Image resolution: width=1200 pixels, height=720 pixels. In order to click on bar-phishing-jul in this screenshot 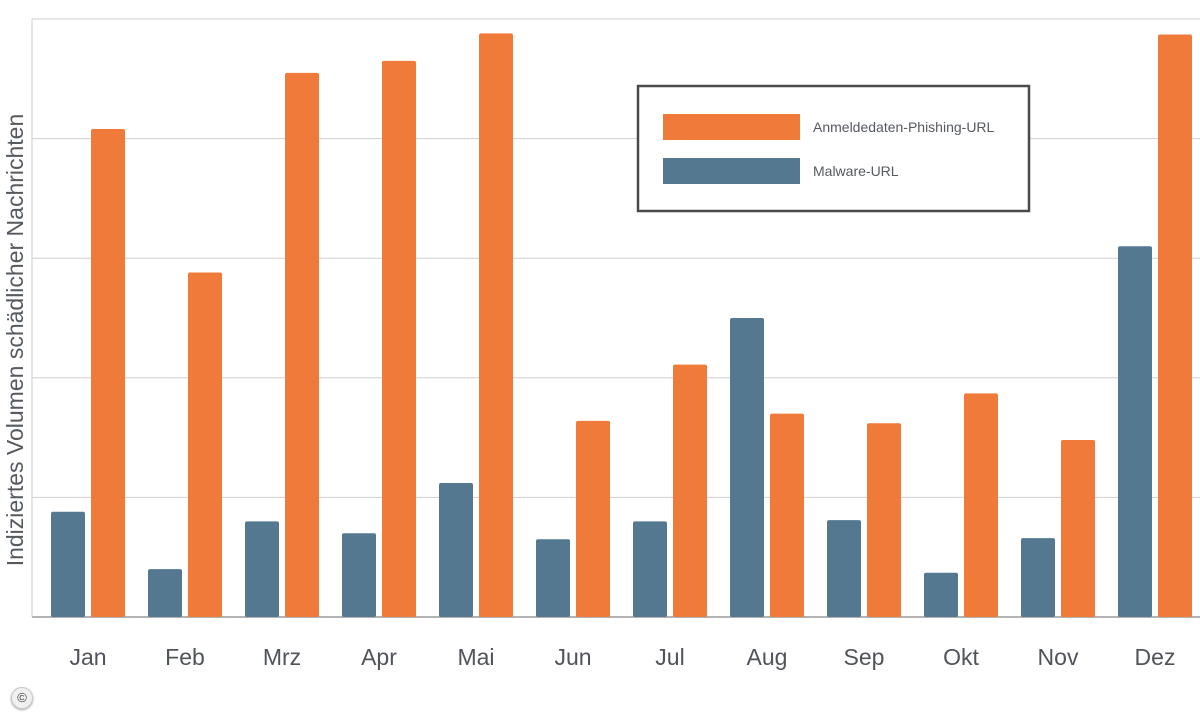, I will do `click(690, 490)`.